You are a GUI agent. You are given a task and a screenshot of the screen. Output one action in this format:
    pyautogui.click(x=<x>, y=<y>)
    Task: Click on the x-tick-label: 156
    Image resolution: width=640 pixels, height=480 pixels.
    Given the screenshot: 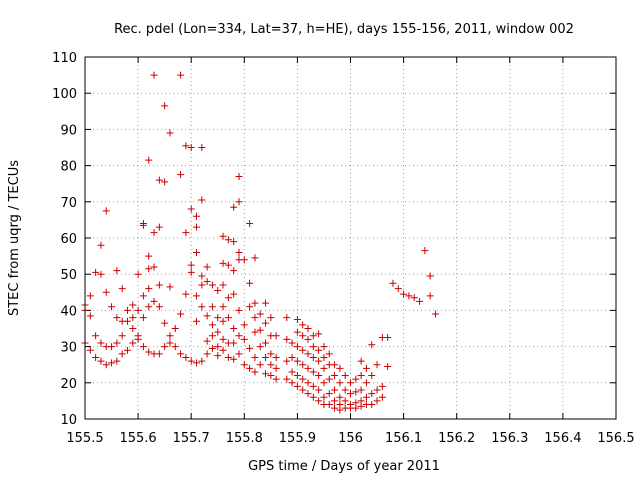 What is the action you would take?
    pyautogui.click(x=350, y=438)
    